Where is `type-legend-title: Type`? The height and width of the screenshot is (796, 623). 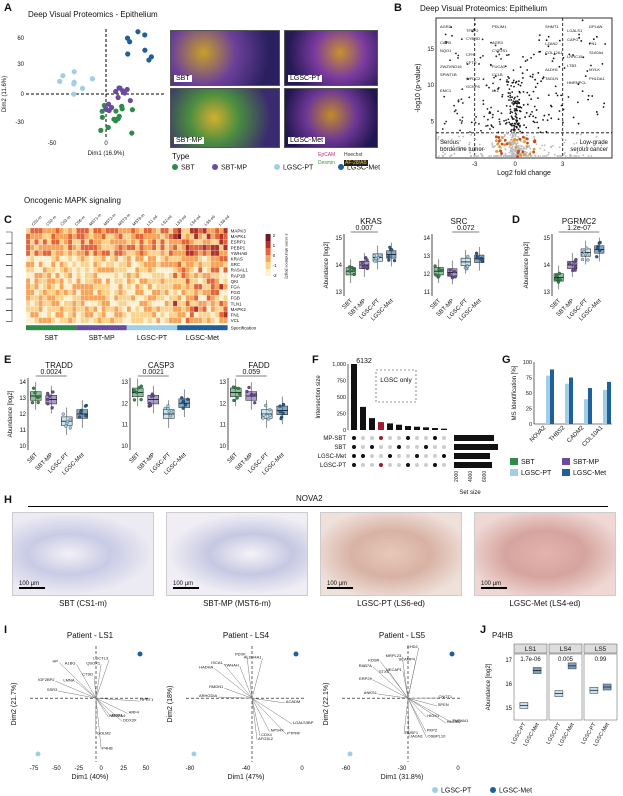 type-legend-title: Type is located at coordinates (181, 156).